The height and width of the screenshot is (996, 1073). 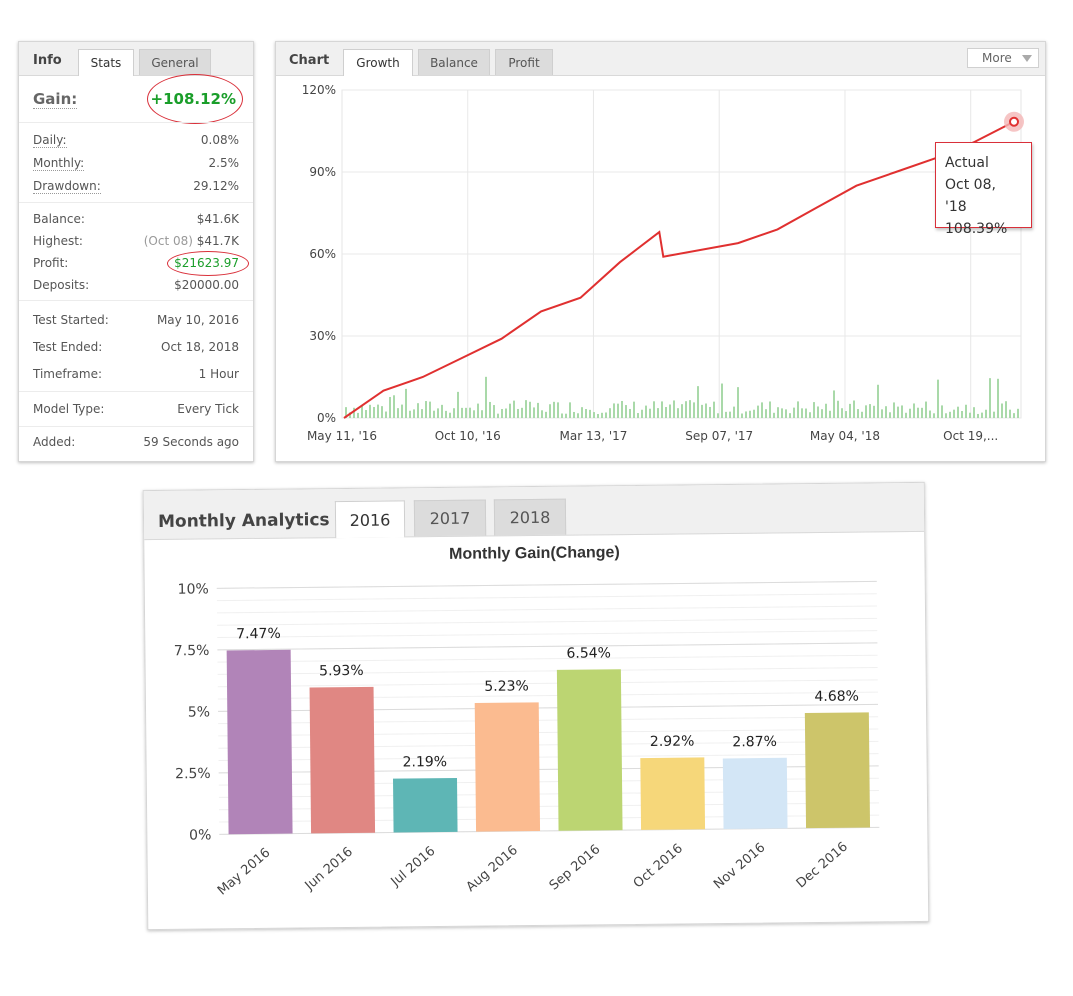 I want to click on profit-label: Profit:, so click(x=51, y=263).